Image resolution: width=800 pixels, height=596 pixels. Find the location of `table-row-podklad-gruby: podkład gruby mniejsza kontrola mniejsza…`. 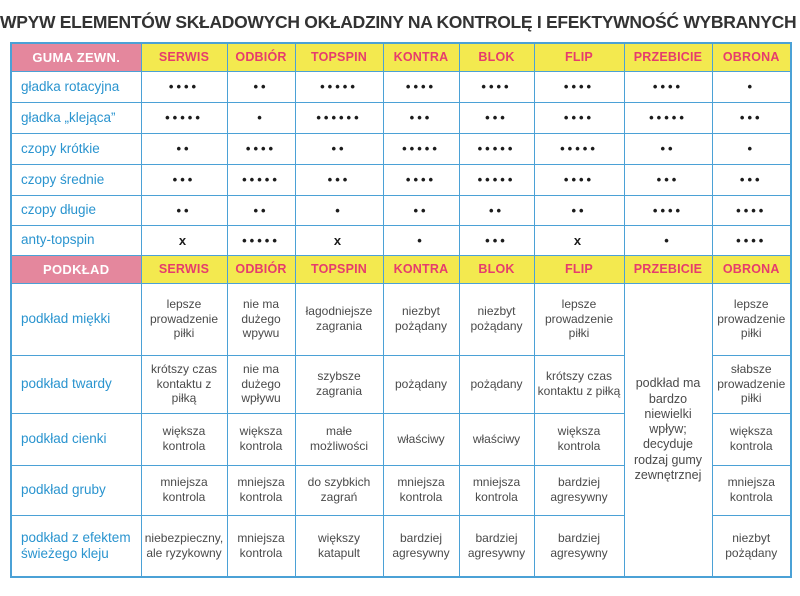

table-row-podklad-gruby: podkład gruby mniejsza kontrola mniejsza… is located at coordinates (401, 490).